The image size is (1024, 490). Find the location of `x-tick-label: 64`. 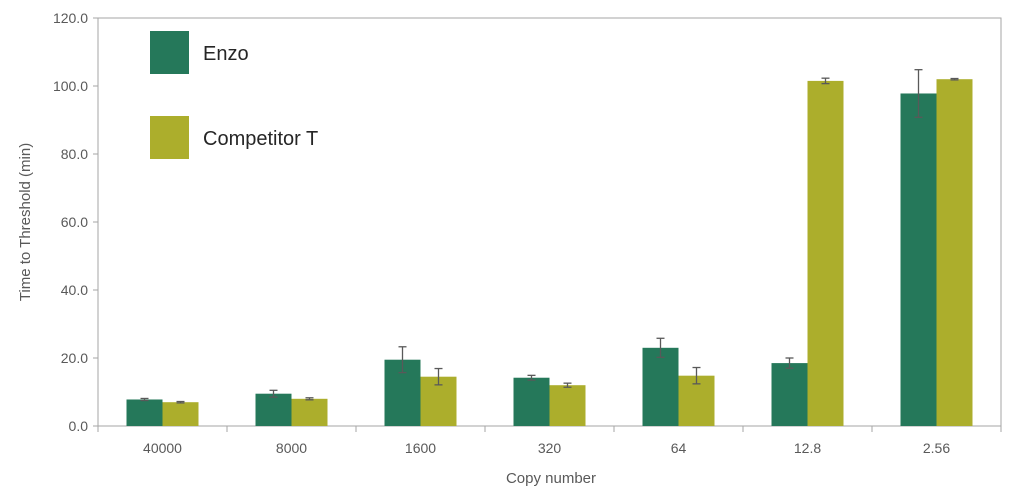

x-tick-label: 64 is located at coordinates (679, 448).